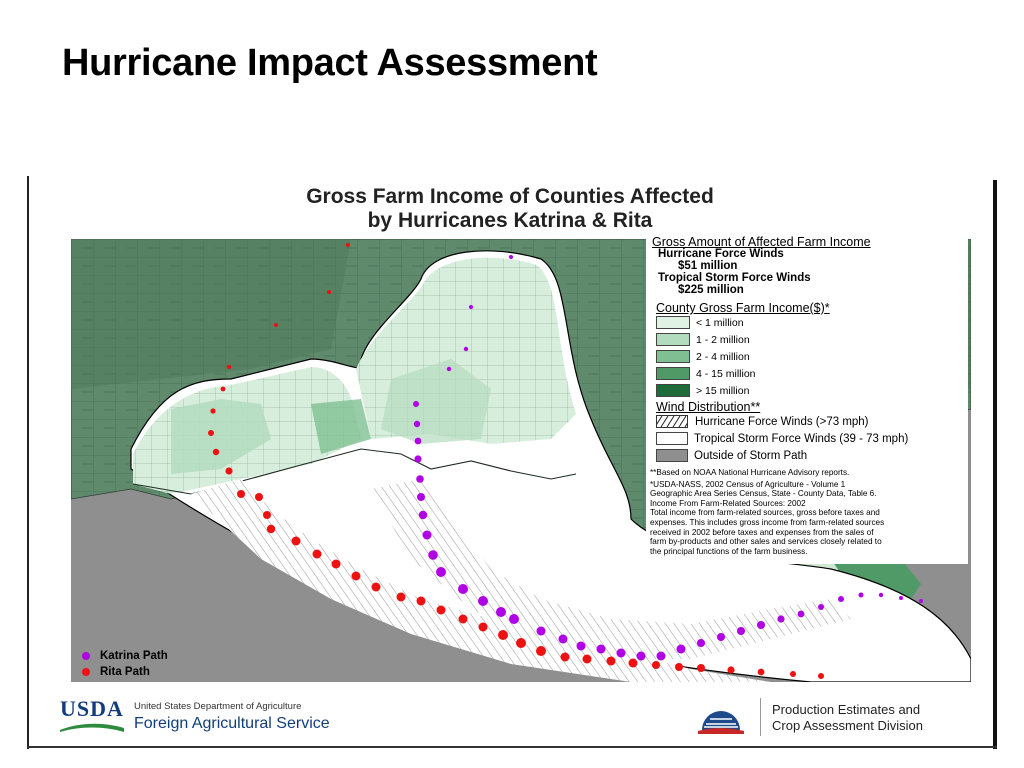 The image size is (1024, 768). I want to click on income-class-row: 2 - 4 million, so click(812, 356).